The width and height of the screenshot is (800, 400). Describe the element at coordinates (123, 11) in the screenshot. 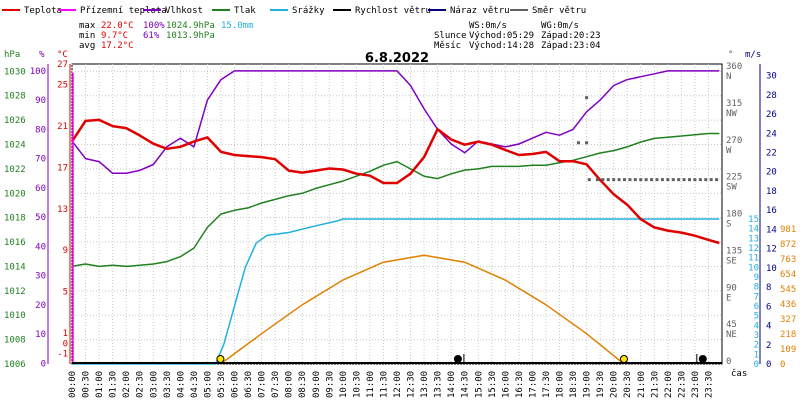

I see `legend-label: Přízemní teplota` at that location.